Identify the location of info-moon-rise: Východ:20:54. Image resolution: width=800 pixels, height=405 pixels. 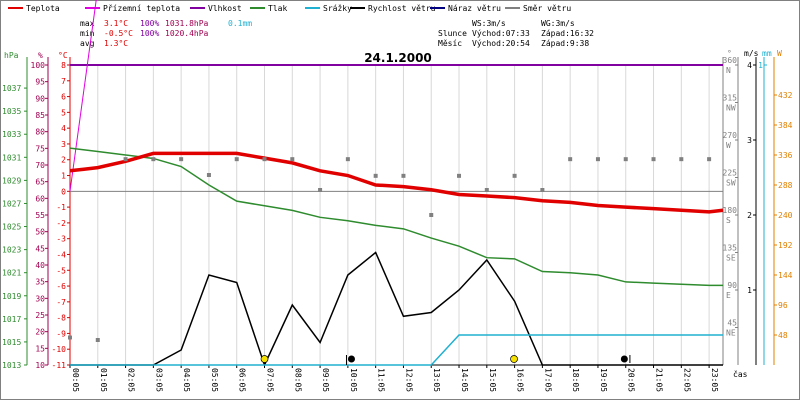
(501, 43).